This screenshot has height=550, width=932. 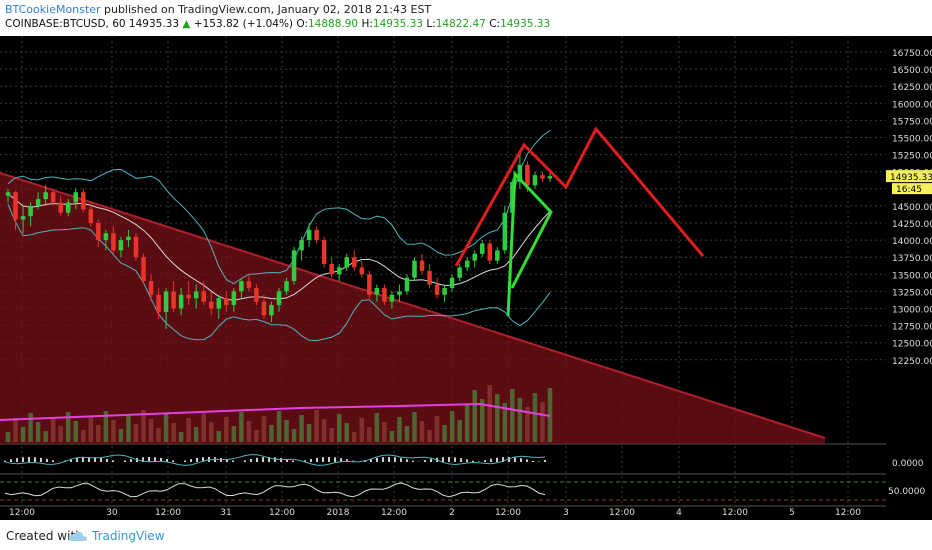 What do you see at coordinates (912, 242) in the screenshot?
I see `price-tick-label: 14000.00` at bounding box center [912, 242].